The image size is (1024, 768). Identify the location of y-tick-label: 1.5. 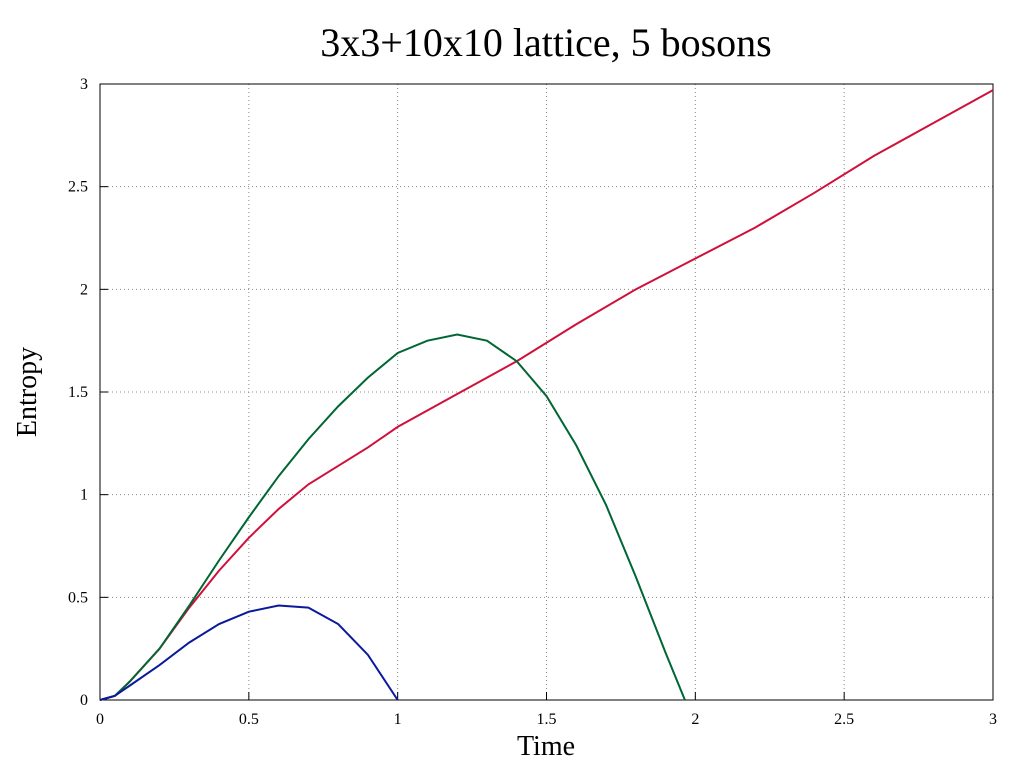
(78, 392).